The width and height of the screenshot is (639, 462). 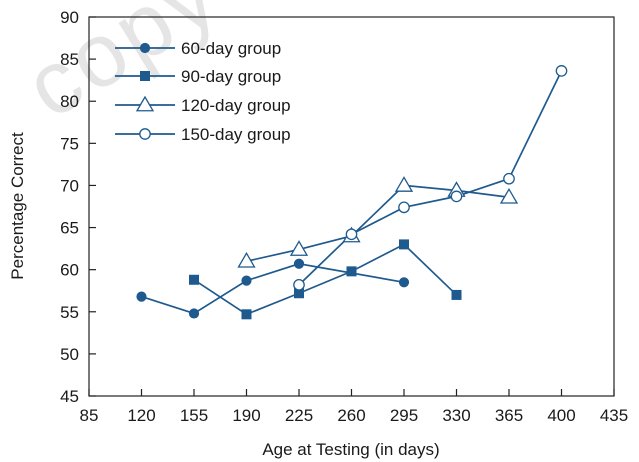 I want to click on legend-label: 150-day group, so click(x=236, y=134).